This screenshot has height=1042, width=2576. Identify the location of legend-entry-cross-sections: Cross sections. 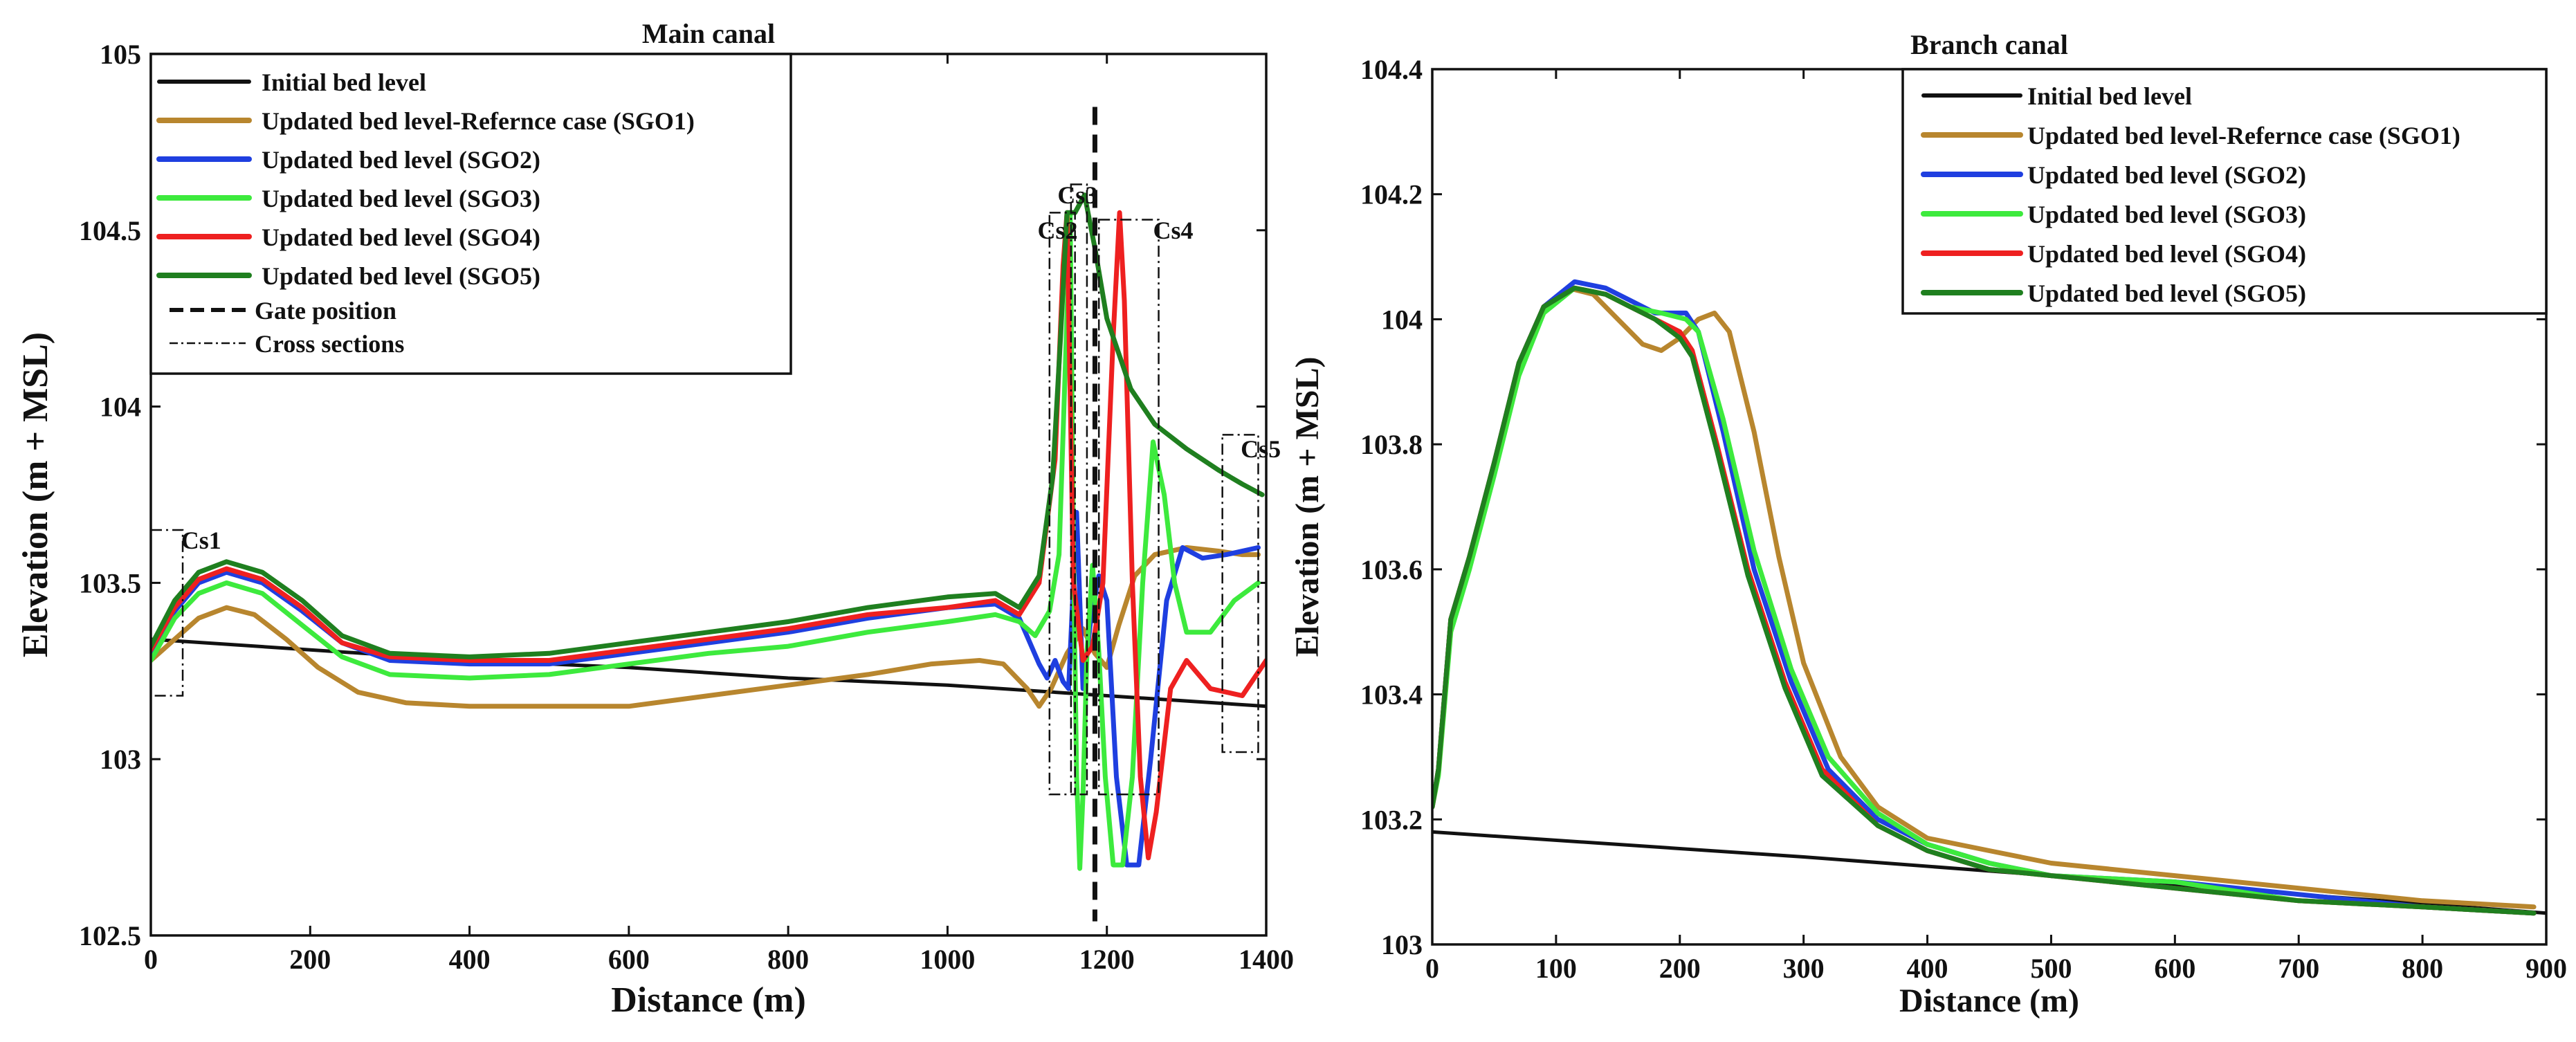
(330, 344).